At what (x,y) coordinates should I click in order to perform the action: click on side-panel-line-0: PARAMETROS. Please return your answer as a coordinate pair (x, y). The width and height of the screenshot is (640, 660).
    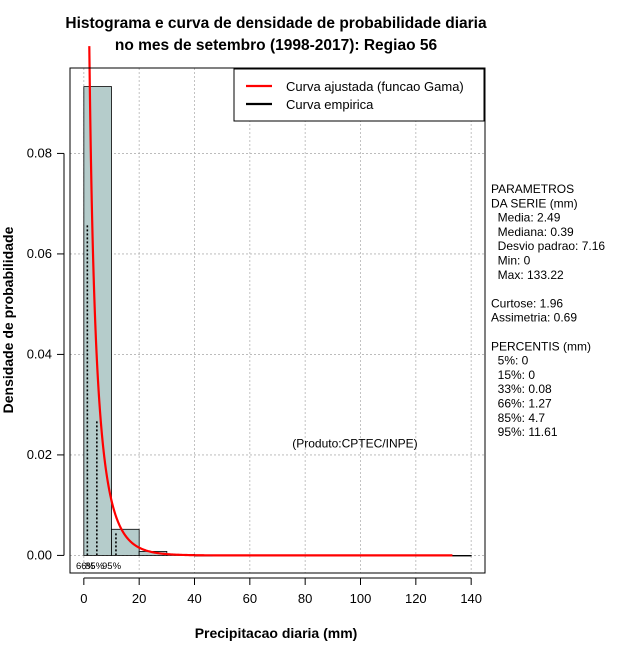
    Looking at the image, I should click on (532, 189).